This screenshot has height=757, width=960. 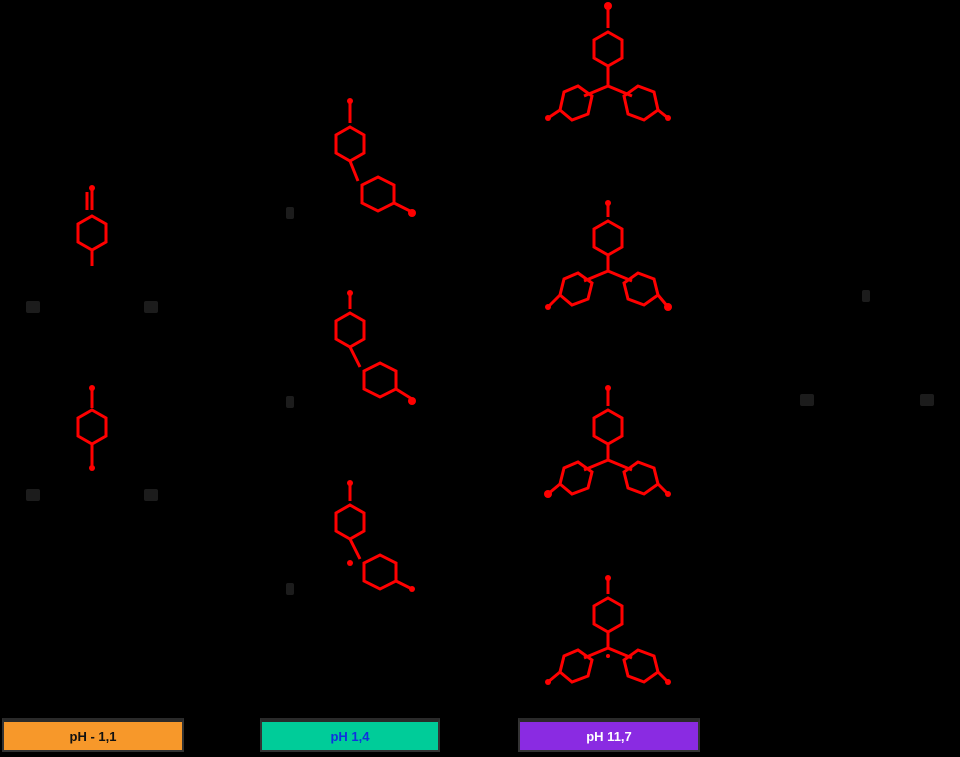 What do you see at coordinates (92, 225) in the screenshot?
I see `structure-ph-minus-1-1-a` at bounding box center [92, 225].